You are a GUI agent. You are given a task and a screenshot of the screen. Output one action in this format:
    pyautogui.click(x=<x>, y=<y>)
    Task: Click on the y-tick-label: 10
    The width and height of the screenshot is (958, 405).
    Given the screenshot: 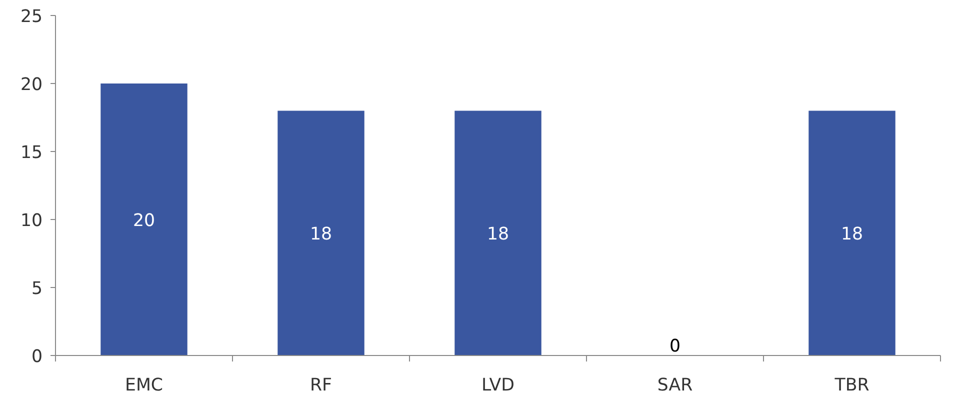 What is the action you would take?
    pyautogui.click(x=31, y=221)
    